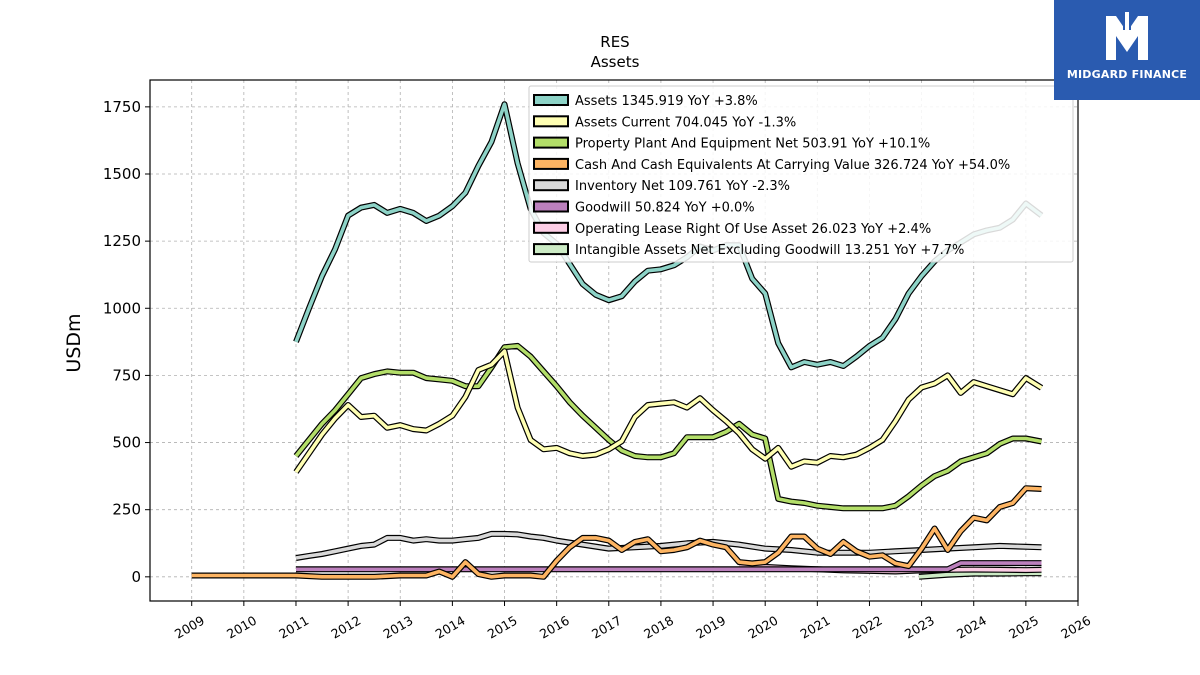  I want to click on x-tick-label: 2023, so click(919, 627).